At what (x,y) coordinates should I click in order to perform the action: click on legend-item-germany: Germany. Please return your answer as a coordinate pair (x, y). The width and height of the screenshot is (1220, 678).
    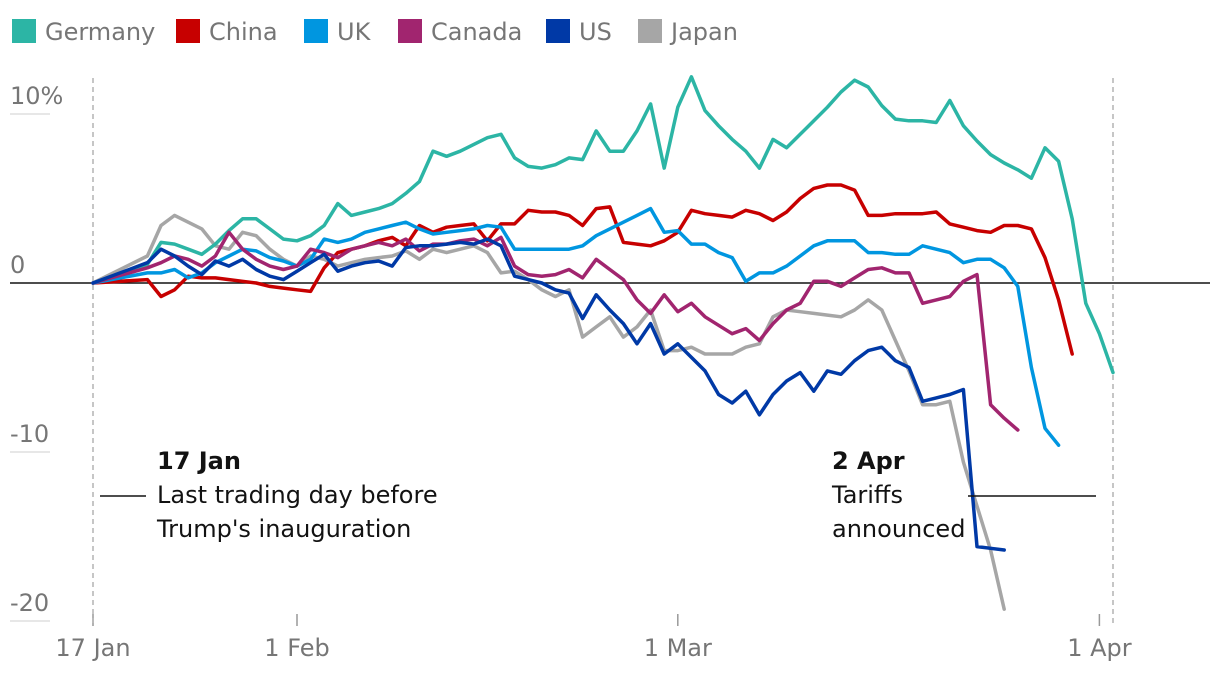
    Looking at the image, I should click on (83, 32).